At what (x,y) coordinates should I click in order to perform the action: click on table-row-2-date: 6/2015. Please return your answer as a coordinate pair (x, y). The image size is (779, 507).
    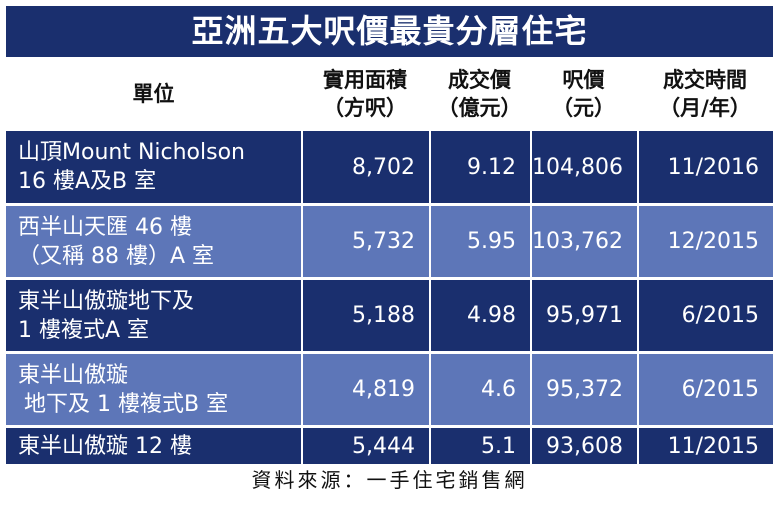
    Looking at the image, I should click on (705, 315).